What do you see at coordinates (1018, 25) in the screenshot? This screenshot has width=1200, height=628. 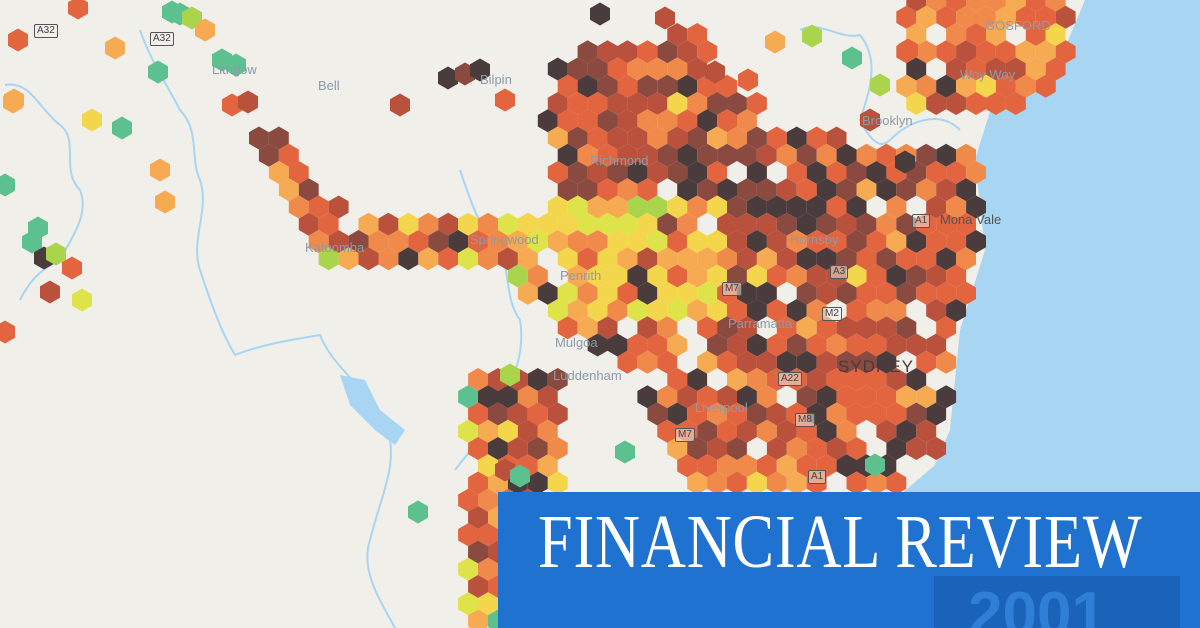 I see `place-label-gosford: GOSFORD` at bounding box center [1018, 25].